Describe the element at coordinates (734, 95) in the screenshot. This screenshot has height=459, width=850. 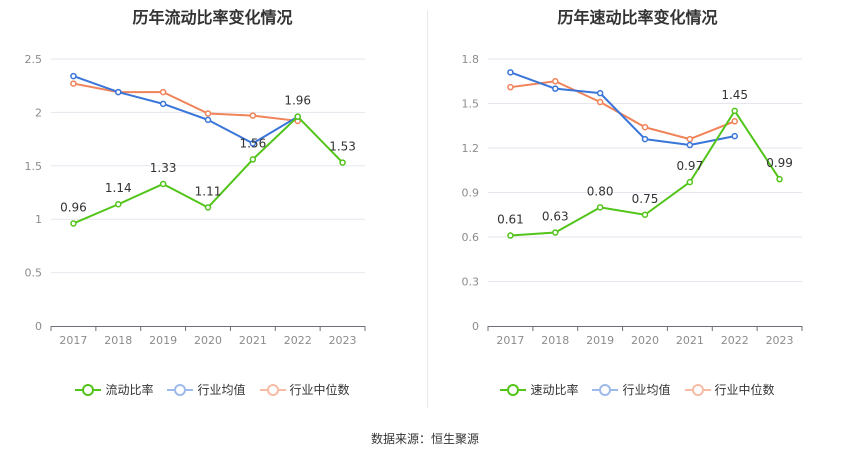
I see `data-label: 1.45` at that location.